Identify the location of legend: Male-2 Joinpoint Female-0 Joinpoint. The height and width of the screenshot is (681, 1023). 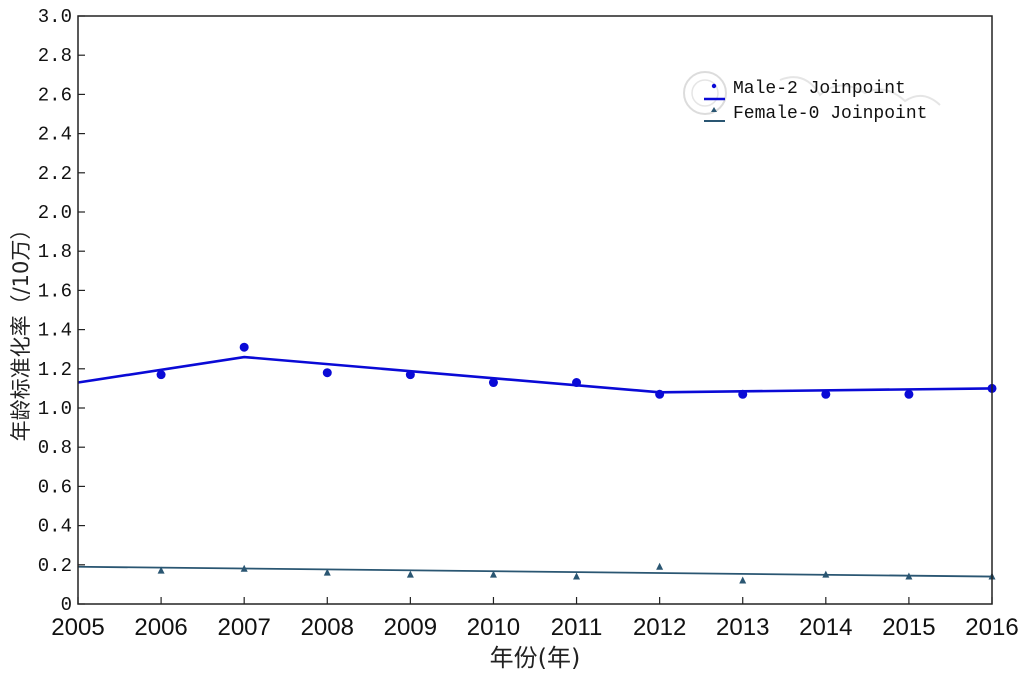
(815, 101).